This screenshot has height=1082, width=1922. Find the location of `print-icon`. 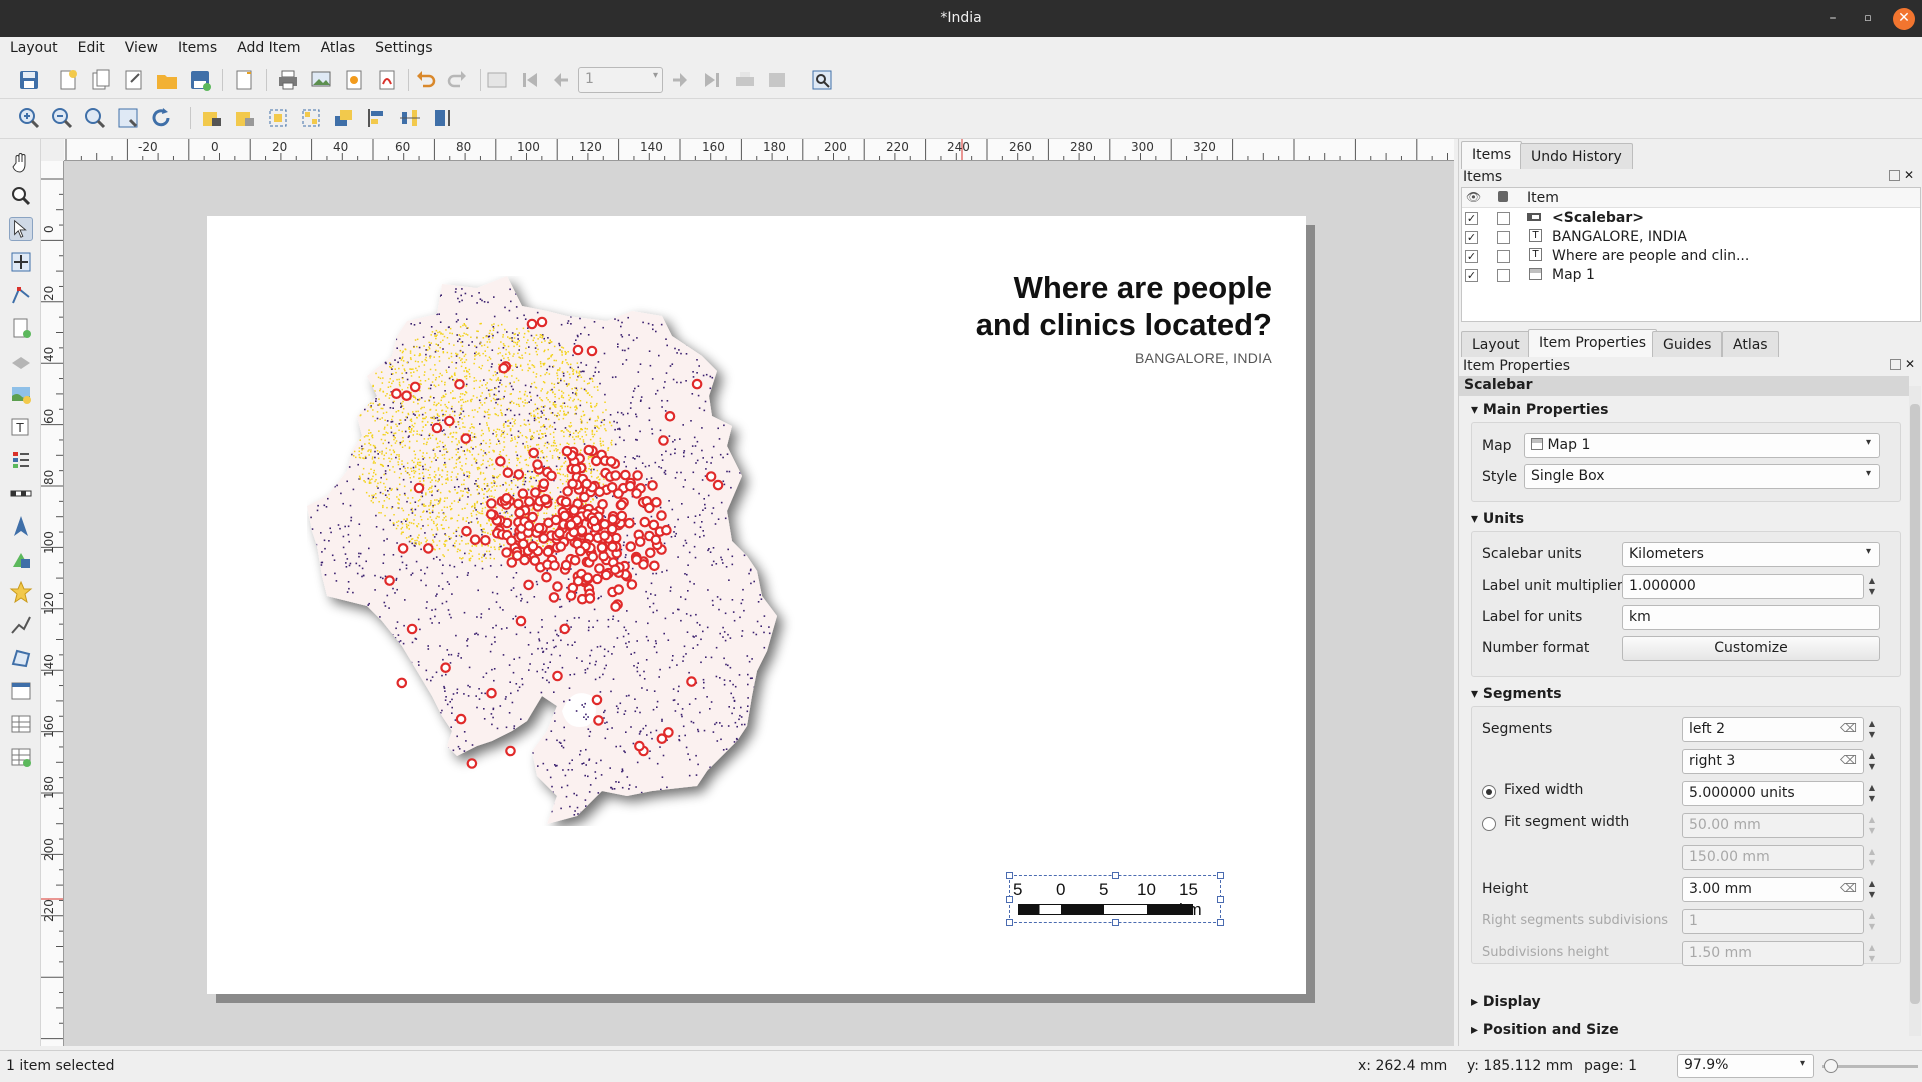

print-icon is located at coordinates (288, 80).